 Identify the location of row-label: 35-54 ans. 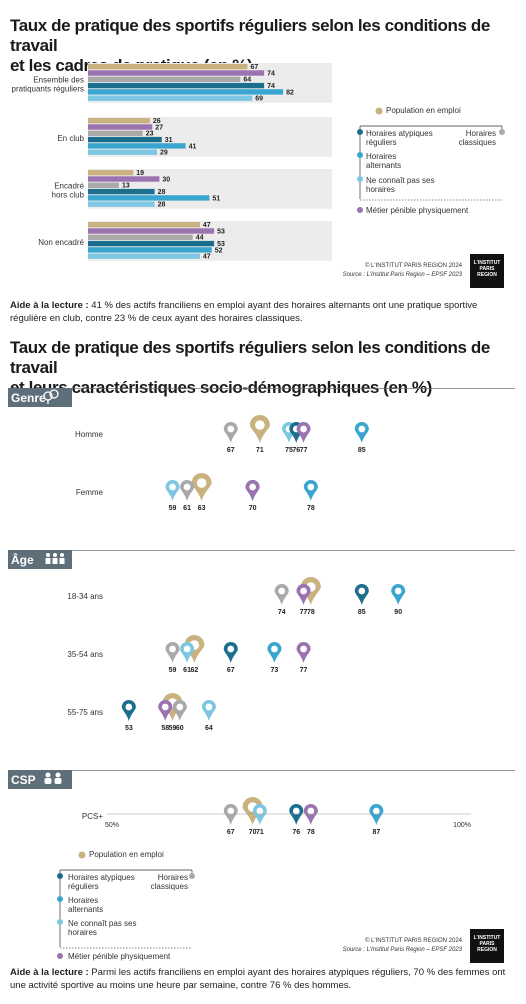
(85, 654).